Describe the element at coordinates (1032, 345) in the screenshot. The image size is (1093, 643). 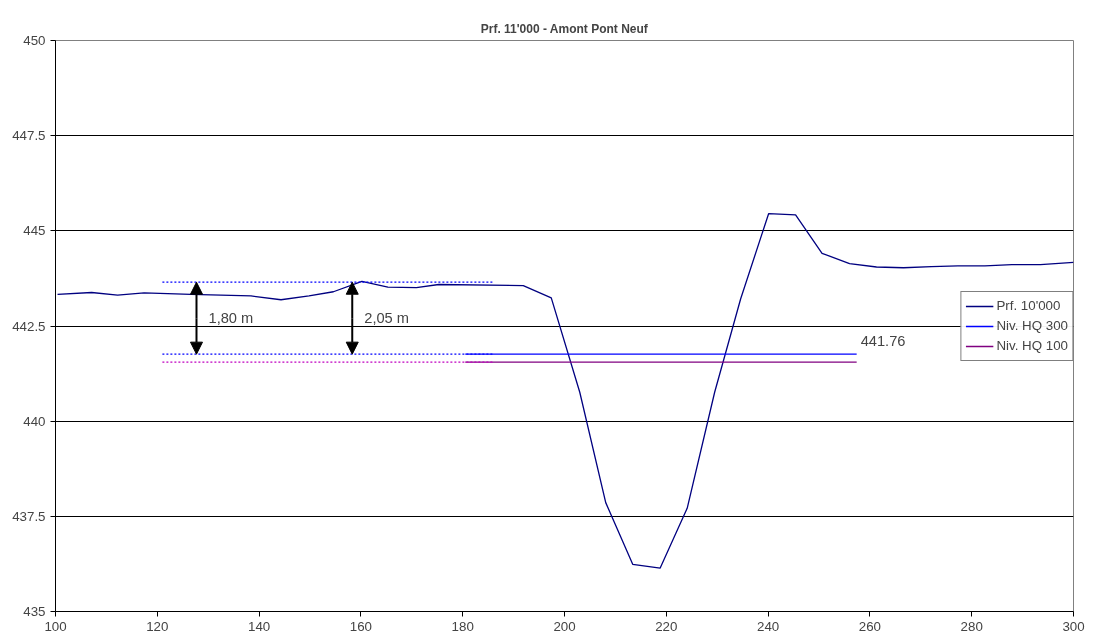
I see `legend-label: Niv. HQ 100` at that location.